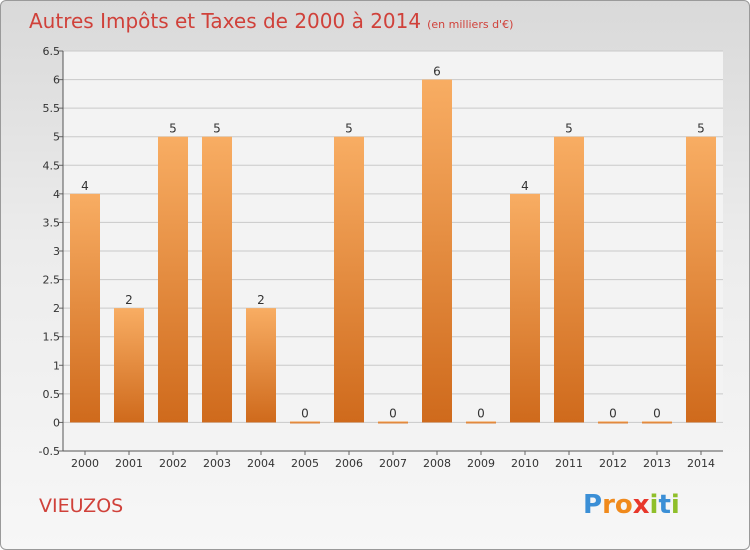  What do you see at coordinates (481, 463) in the screenshot?
I see `x-tick-label: 2009` at bounding box center [481, 463].